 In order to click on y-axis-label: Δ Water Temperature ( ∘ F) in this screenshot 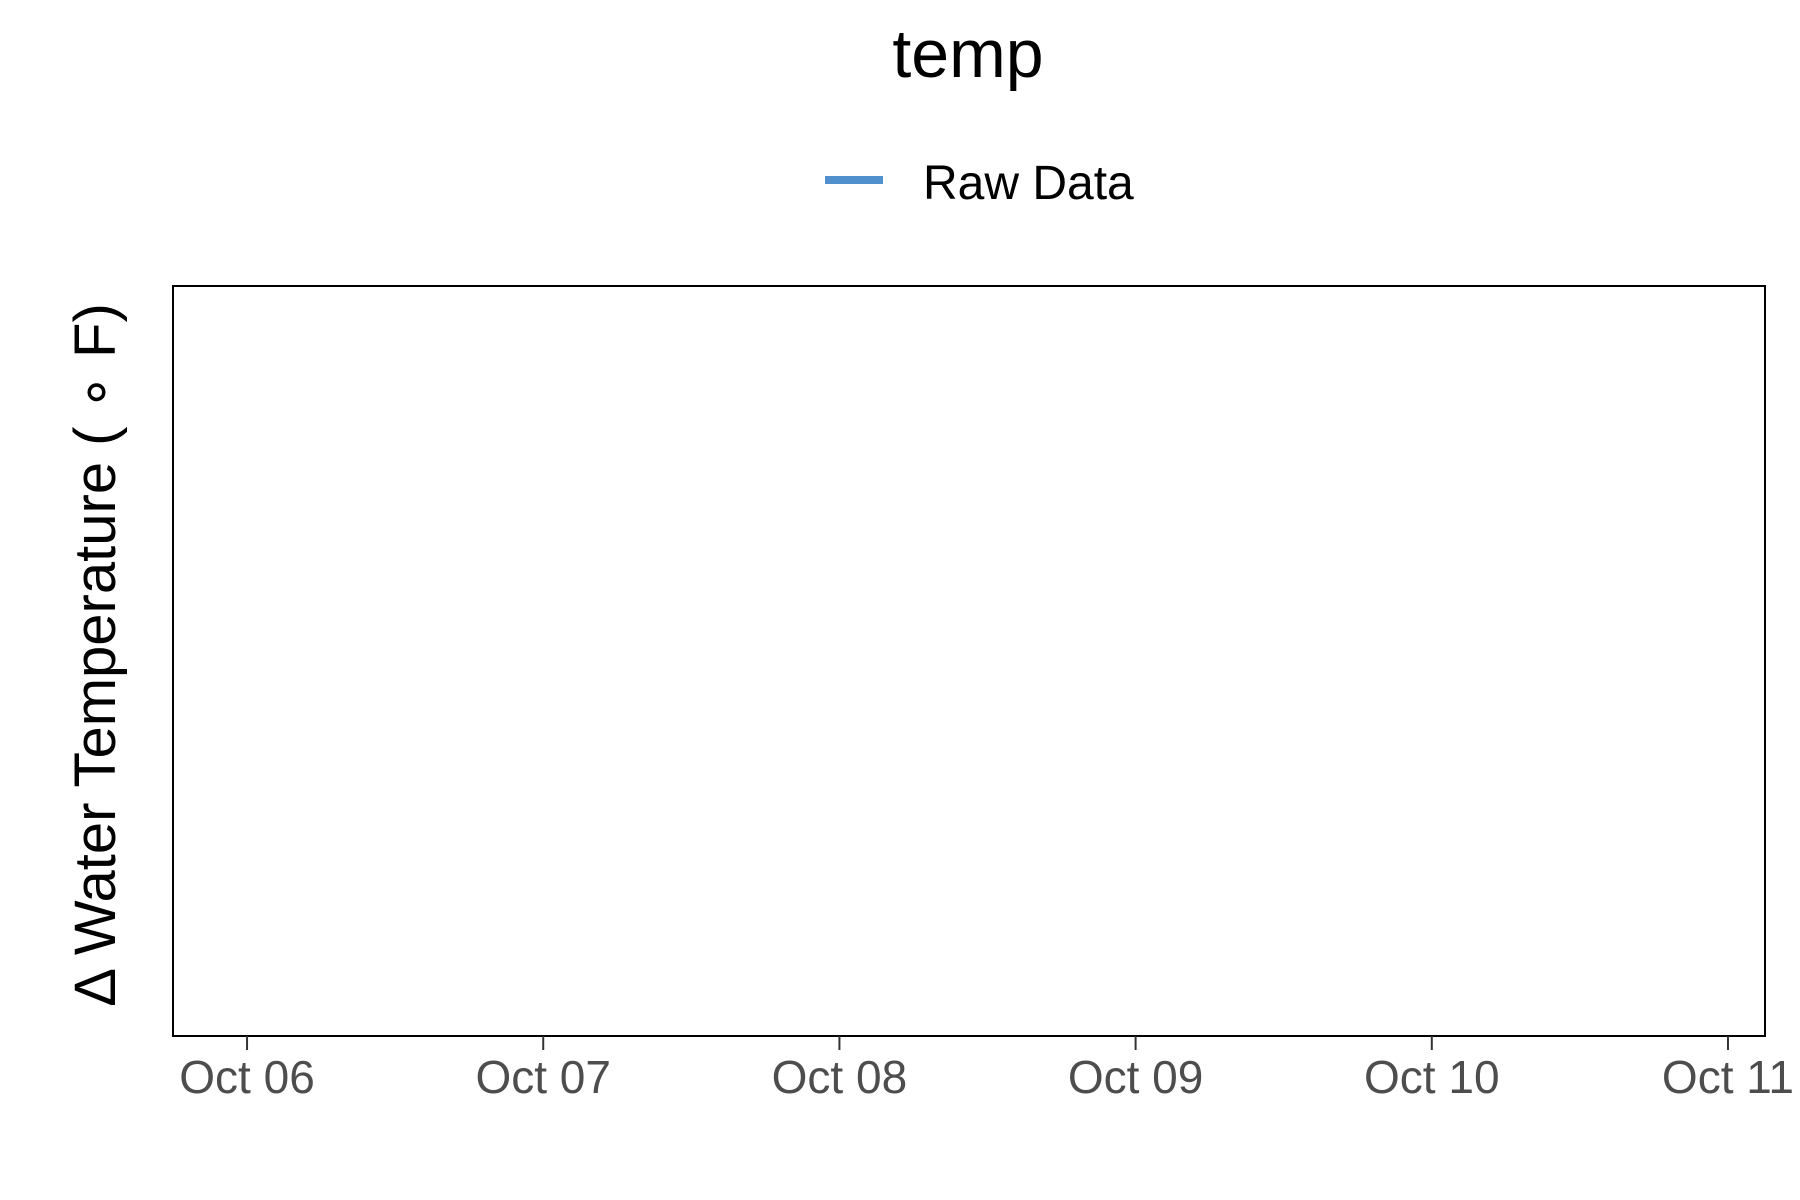, I will do `click(95, 655)`.